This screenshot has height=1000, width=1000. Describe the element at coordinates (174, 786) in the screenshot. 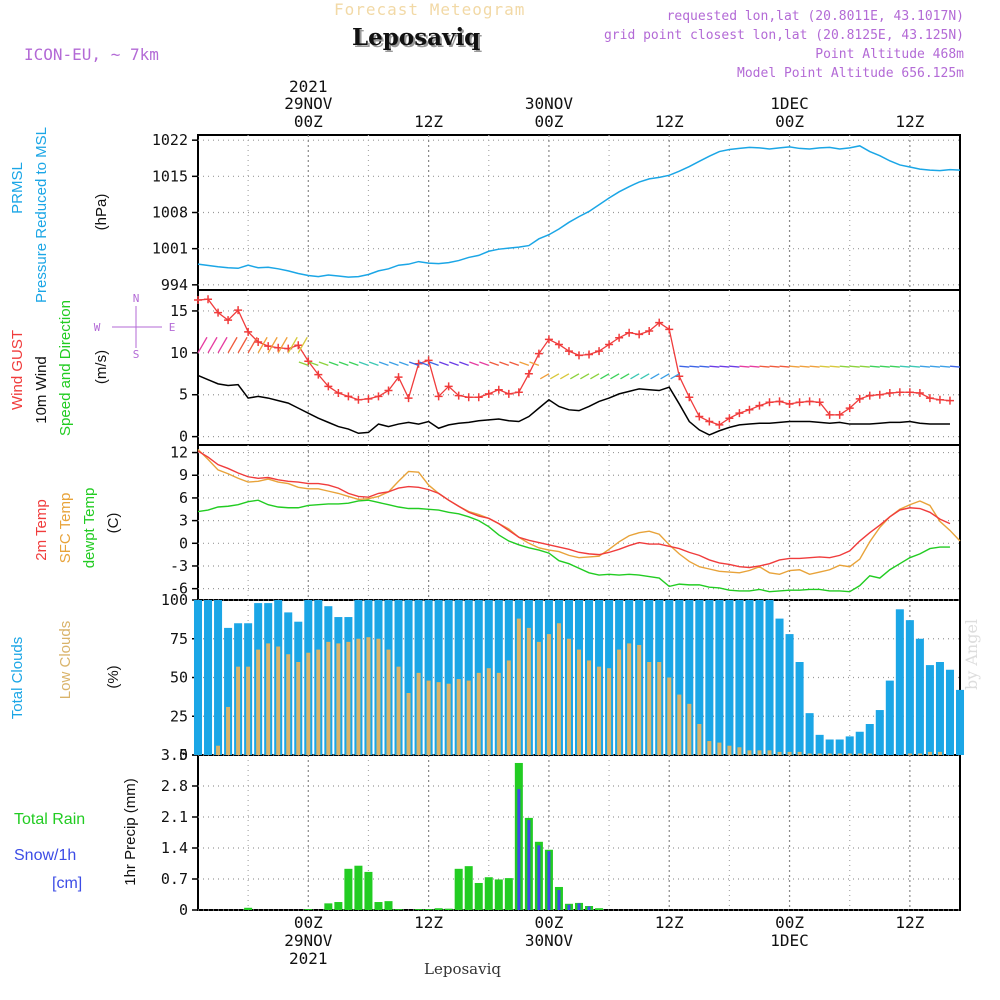

I see `ytick-label-precip: 2.8` at that location.